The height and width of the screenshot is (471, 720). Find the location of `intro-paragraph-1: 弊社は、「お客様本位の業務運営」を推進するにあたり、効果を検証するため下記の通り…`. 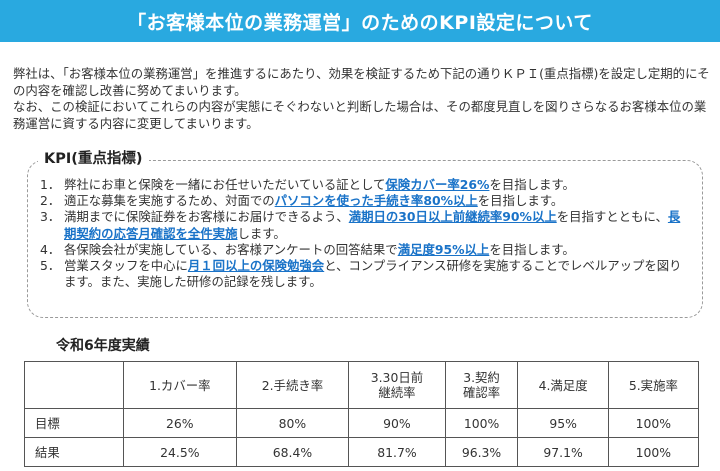

intro-paragraph-1: 弊社は、「お客様本位の業務運営」を推進するにあたり、効果を検証するため下記の通り… is located at coordinates (361, 82).